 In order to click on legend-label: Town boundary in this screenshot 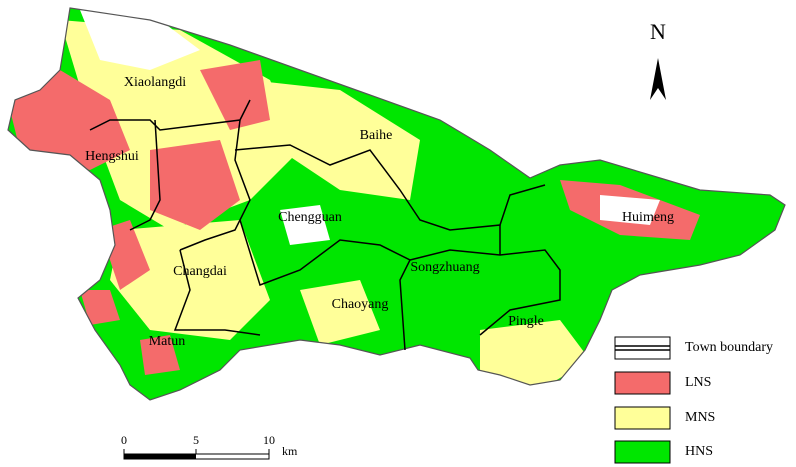, I will do `click(729, 347)`.